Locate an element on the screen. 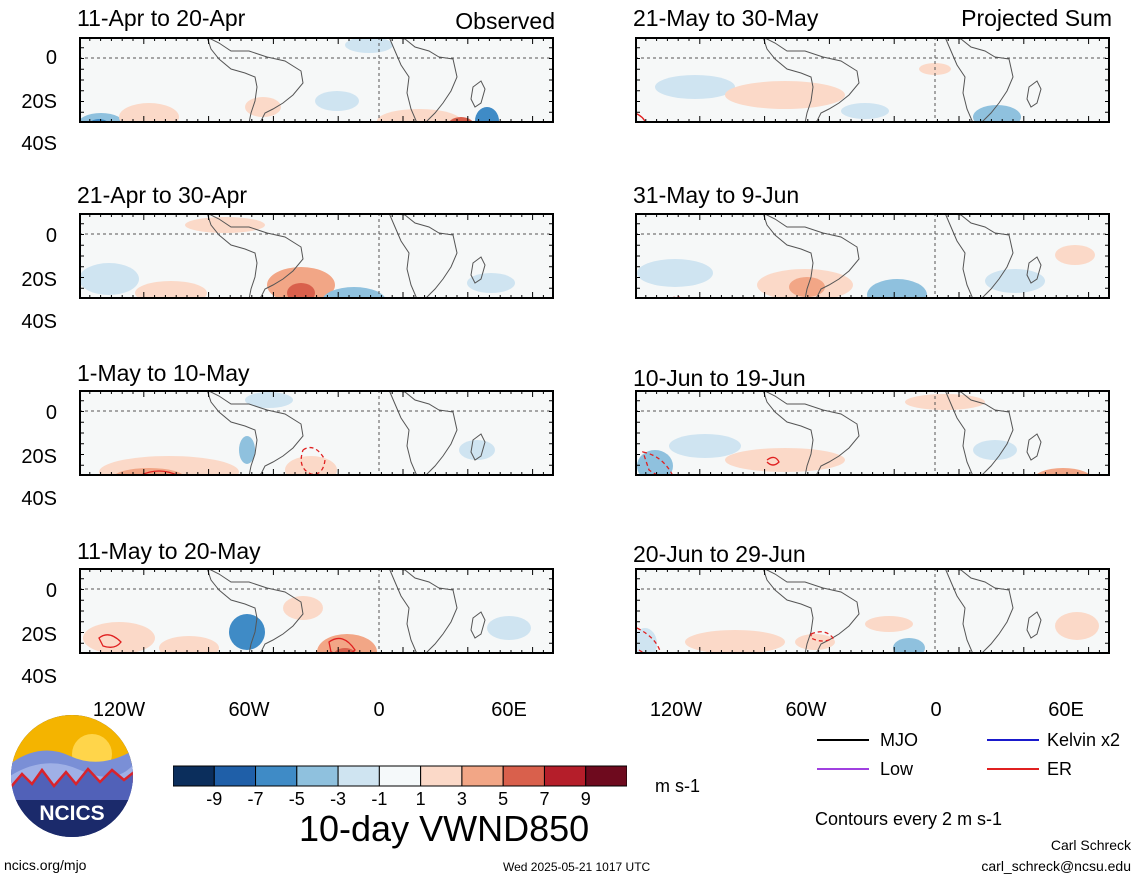  x-tick-label: 60E is located at coordinates (1066, 710).